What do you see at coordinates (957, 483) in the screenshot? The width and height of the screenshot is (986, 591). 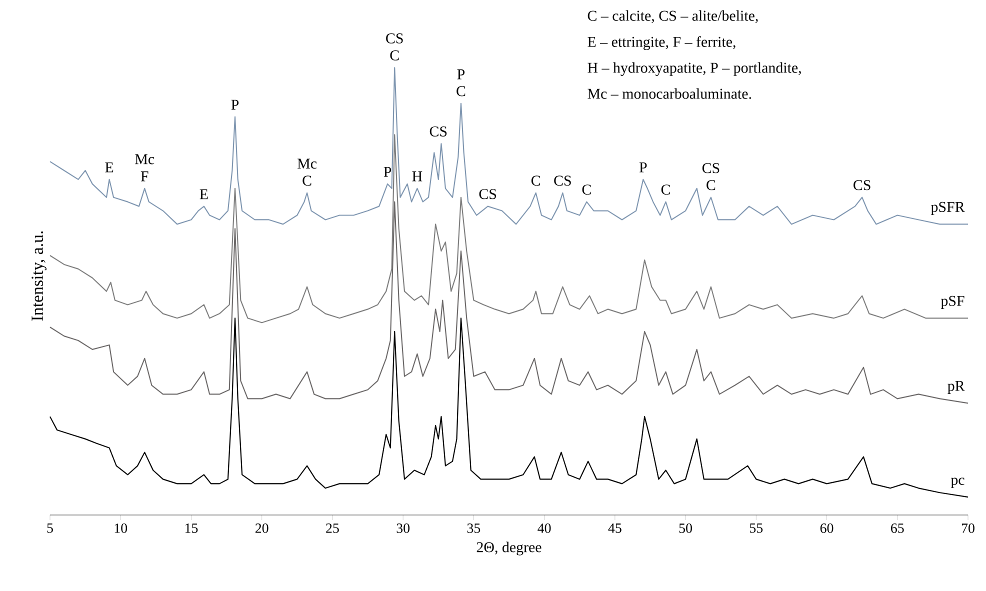 I see `series-label: pc` at bounding box center [957, 483].